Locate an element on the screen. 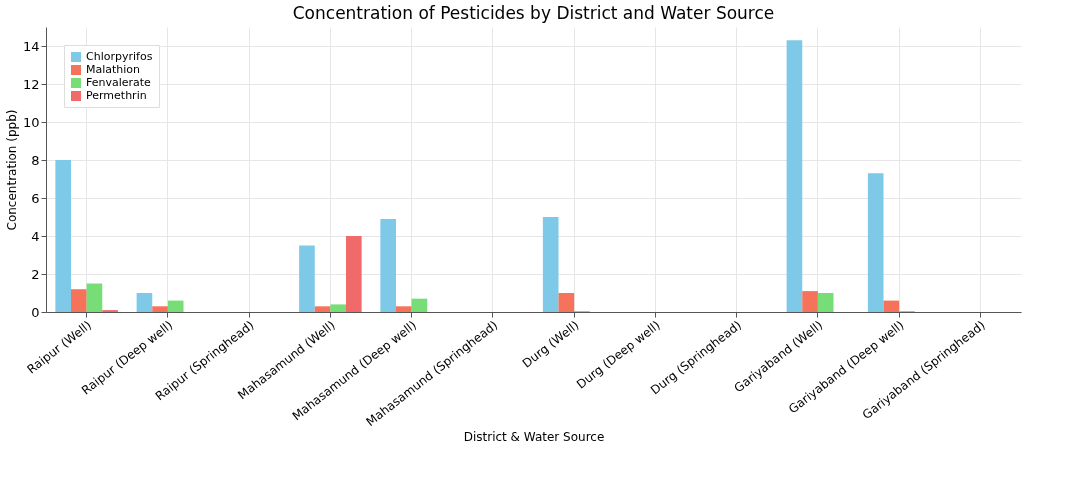 The height and width of the screenshot is (487, 1079). y-tick-label: 0 is located at coordinates (35, 312).